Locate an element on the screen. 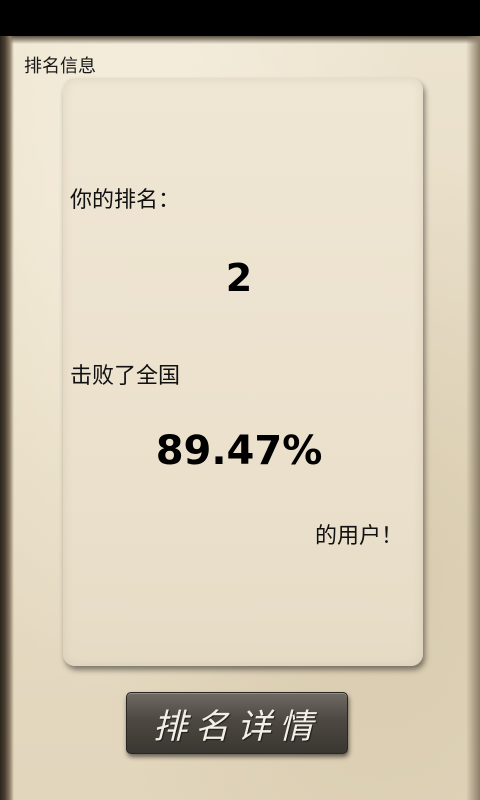  rank-label: 你的排名： is located at coordinates (125, 200).